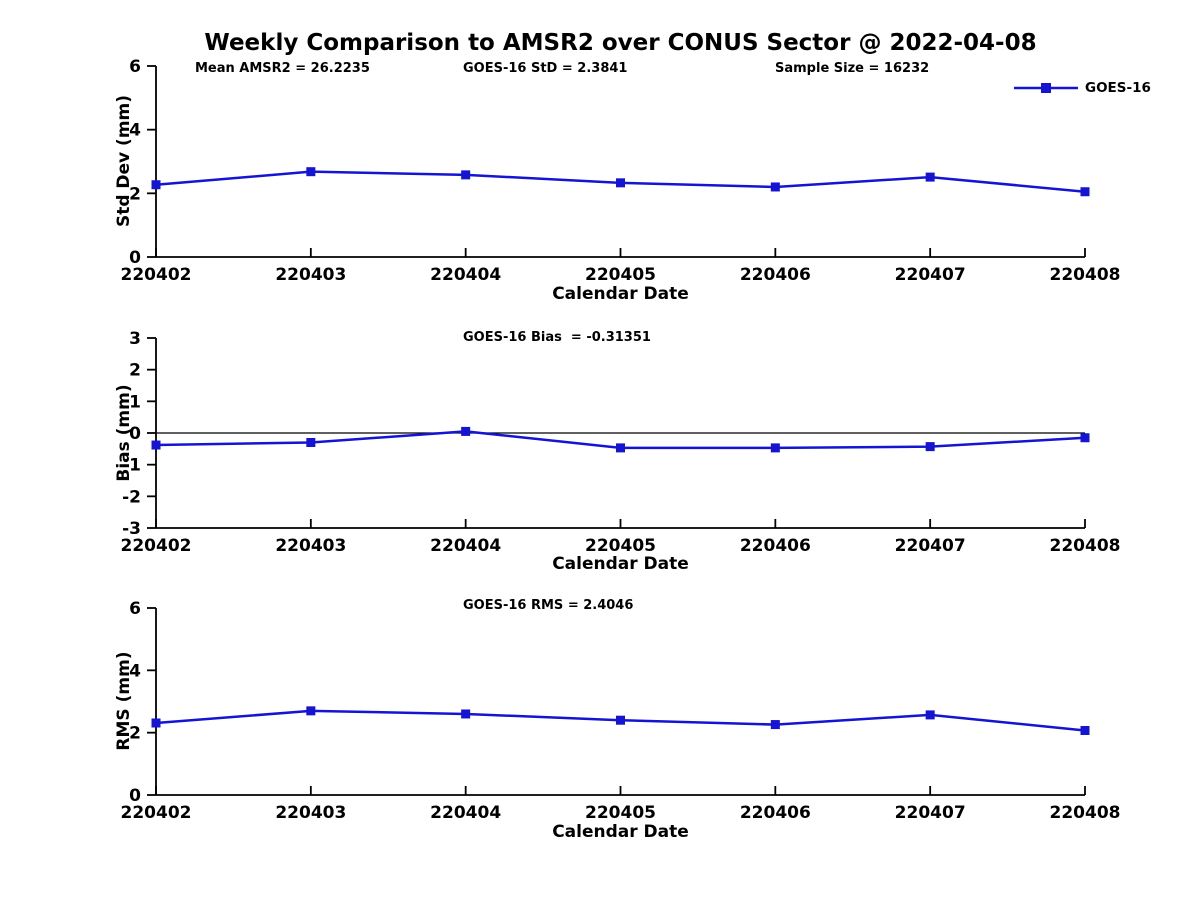 This screenshot has height=900, width=1200. Describe the element at coordinates (1046, 88) in the screenshot. I see `legend-line-marker-icon` at that location.